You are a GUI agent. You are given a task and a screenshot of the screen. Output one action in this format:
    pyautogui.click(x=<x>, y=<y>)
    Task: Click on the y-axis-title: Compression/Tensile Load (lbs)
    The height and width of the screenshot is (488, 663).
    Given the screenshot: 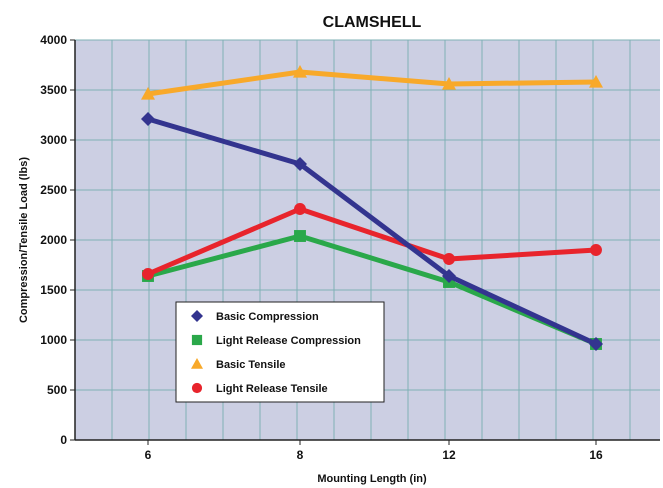 What is the action you would take?
    pyautogui.click(x=24, y=240)
    